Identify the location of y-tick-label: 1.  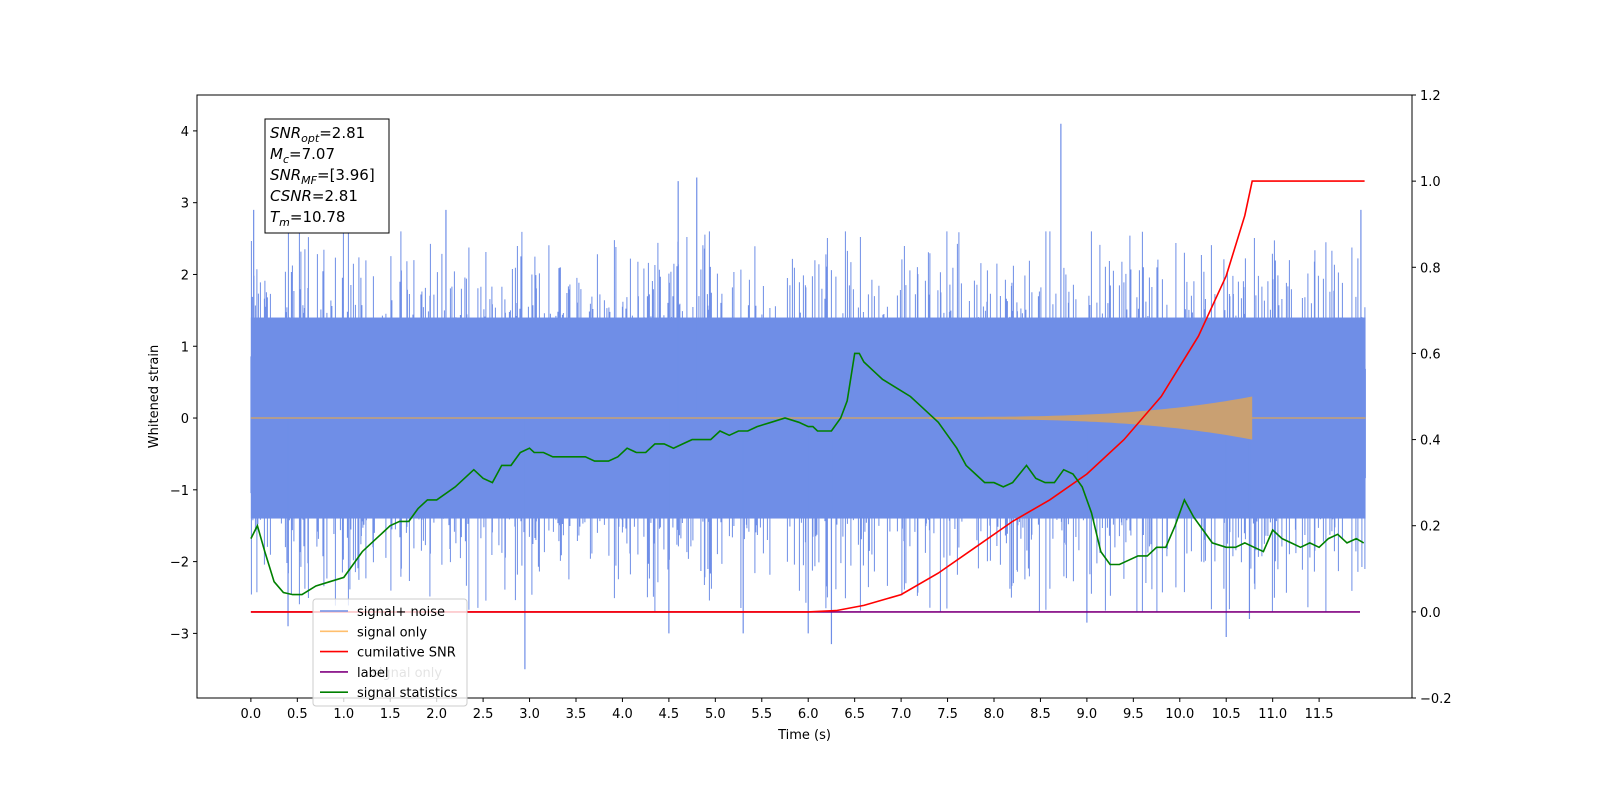
(185, 347).